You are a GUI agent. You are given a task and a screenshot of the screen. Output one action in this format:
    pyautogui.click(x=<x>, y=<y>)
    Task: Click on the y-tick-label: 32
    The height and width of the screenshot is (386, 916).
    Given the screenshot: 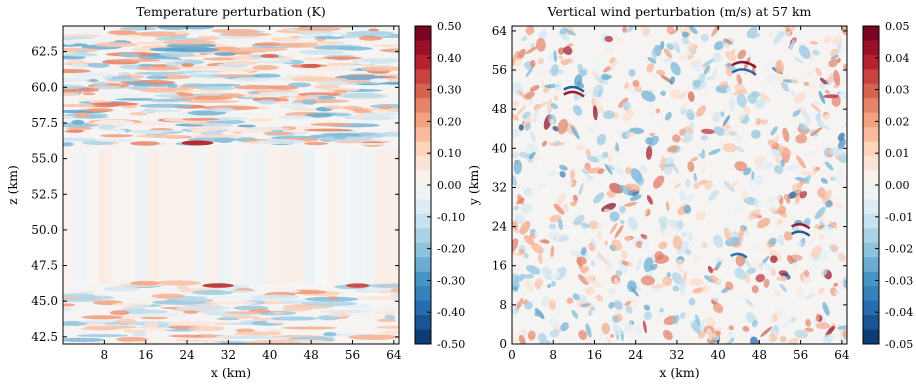 What is the action you would take?
    pyautogui.click(x=499, y=187)
    